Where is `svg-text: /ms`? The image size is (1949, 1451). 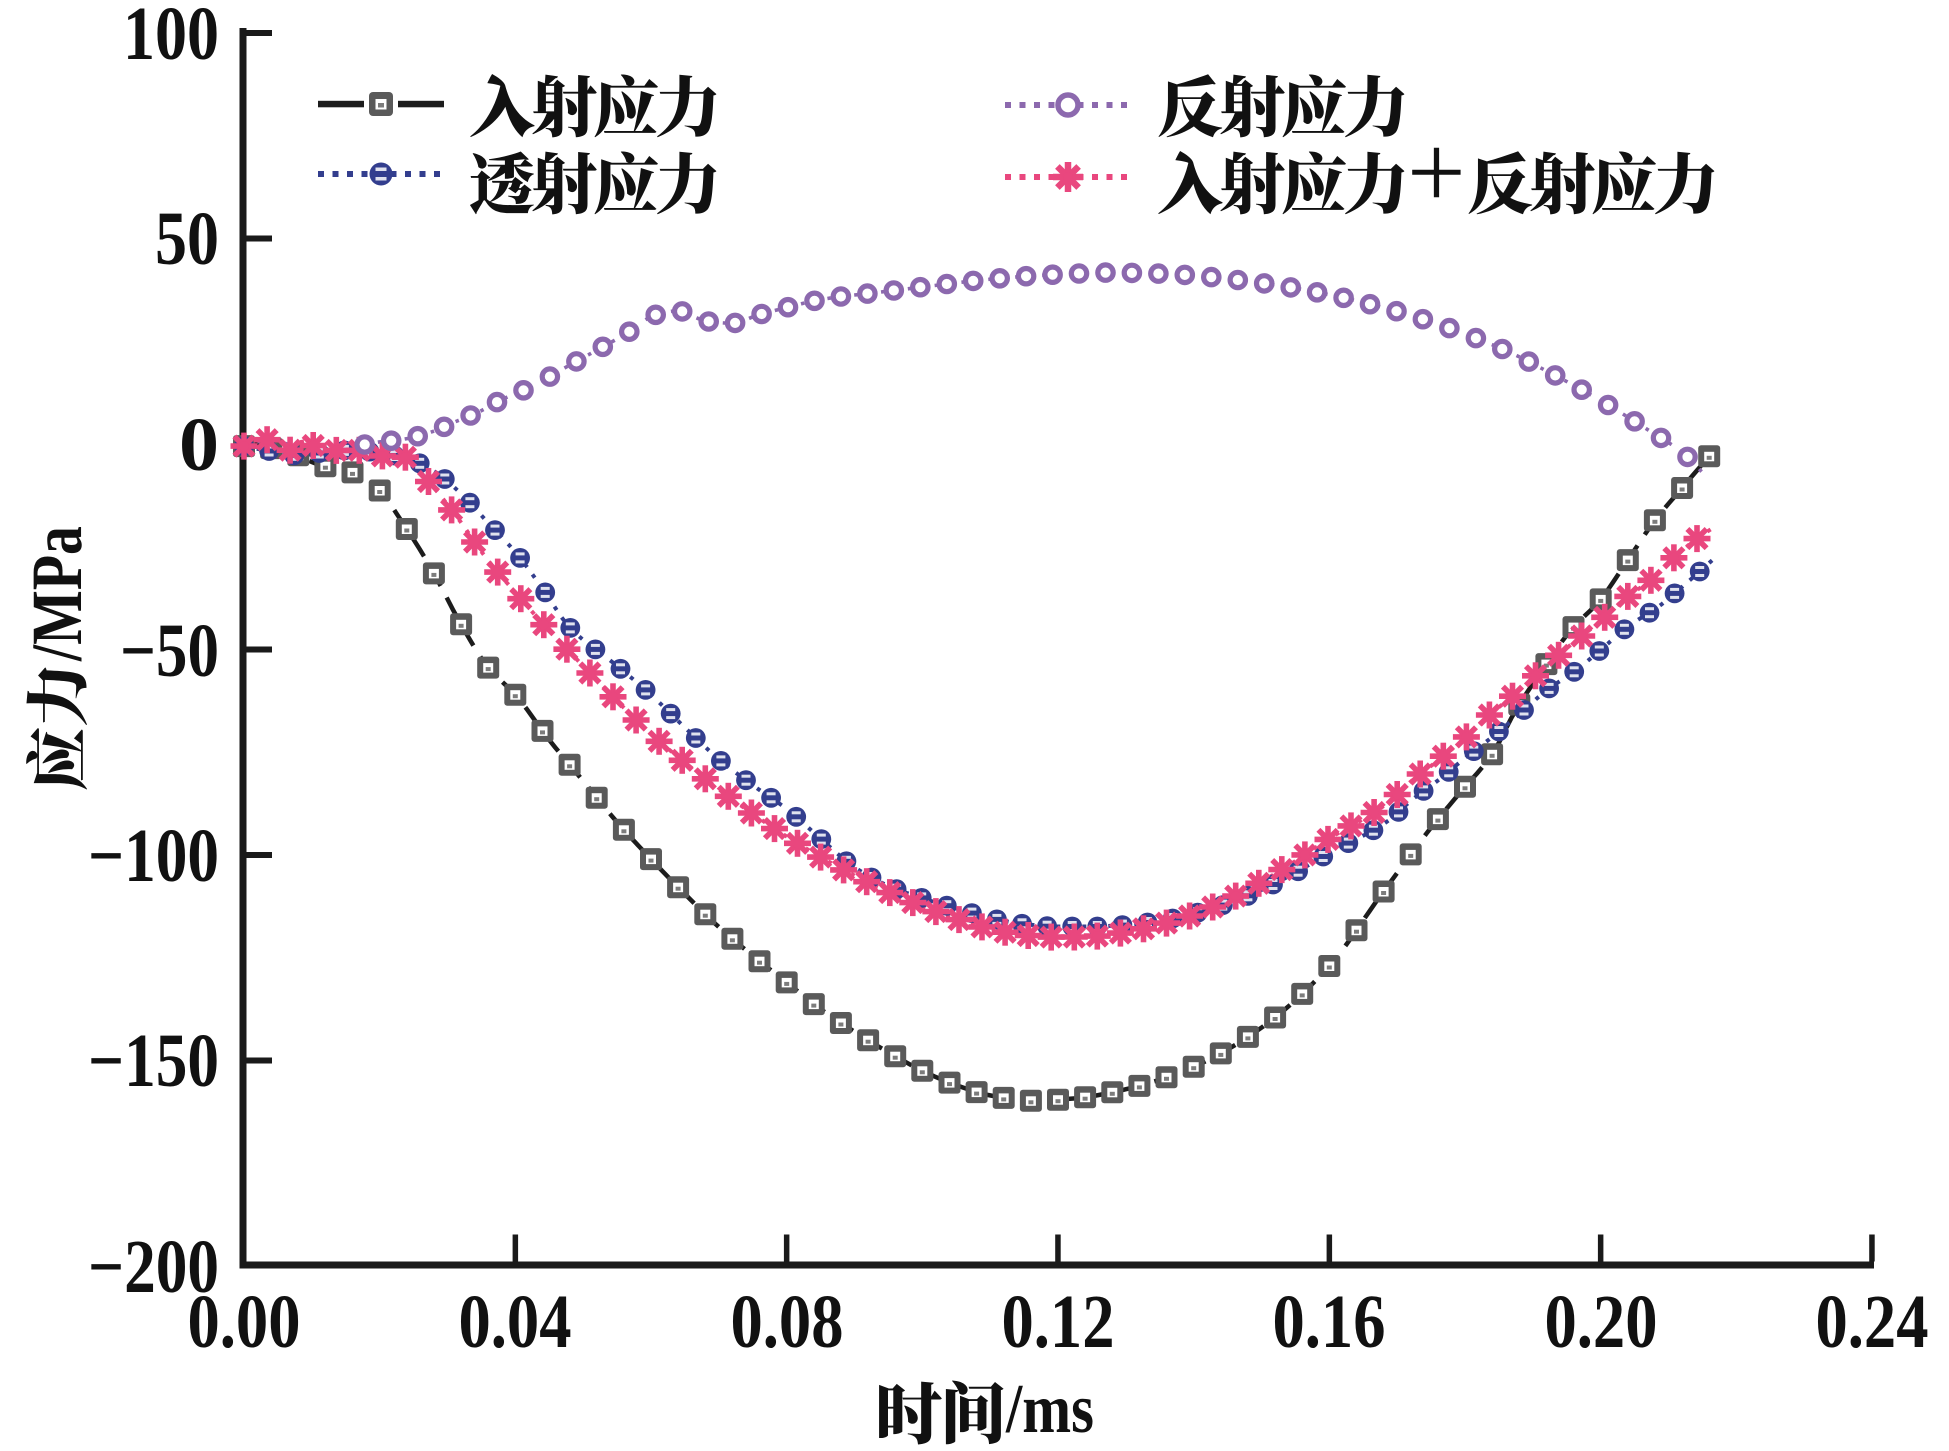 svg-text: /ms is located at coordinates (1049, 1408).